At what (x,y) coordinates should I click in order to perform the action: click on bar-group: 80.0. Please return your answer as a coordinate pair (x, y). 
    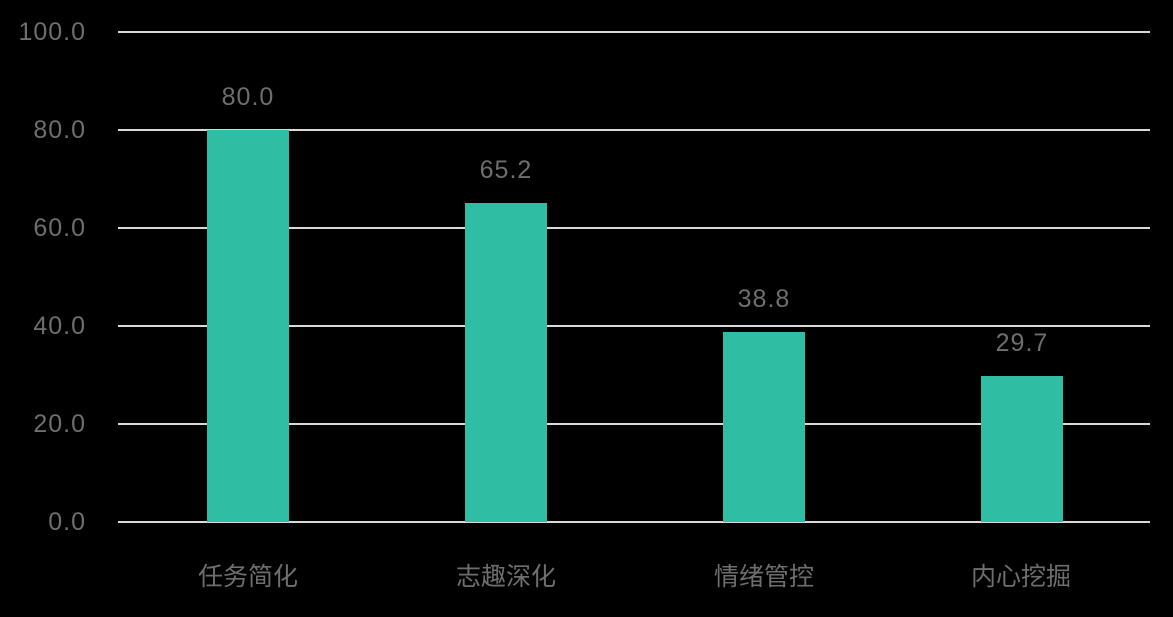
    Looking at the image, I should click on (248, 302).